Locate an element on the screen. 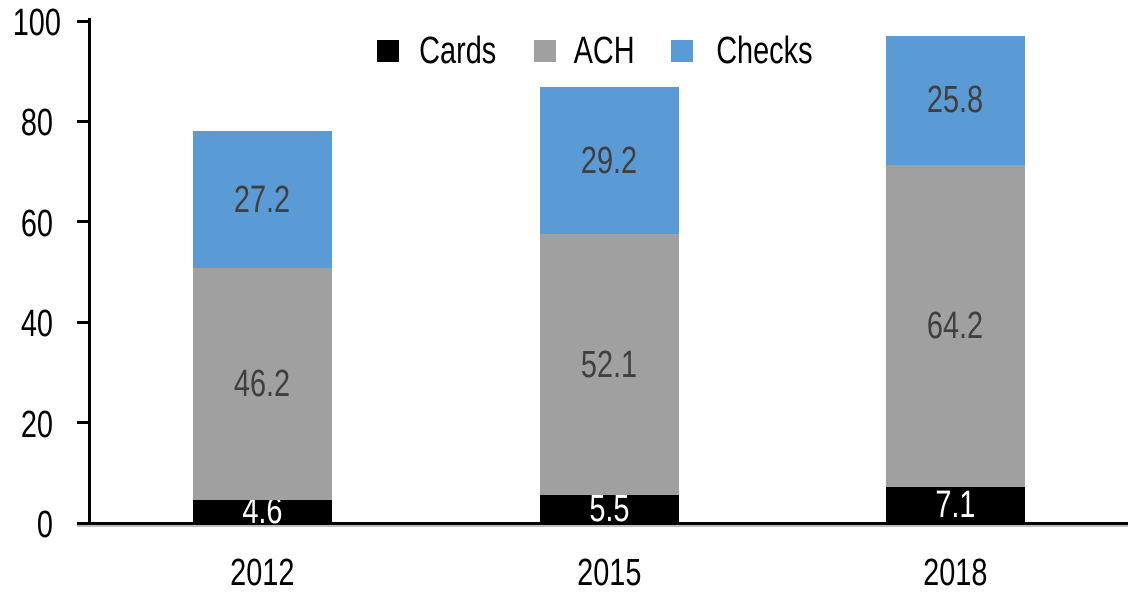 This screenshot has width=1134, height=599. bar-value-label: 52.1 is located at coordinates (609, 364).